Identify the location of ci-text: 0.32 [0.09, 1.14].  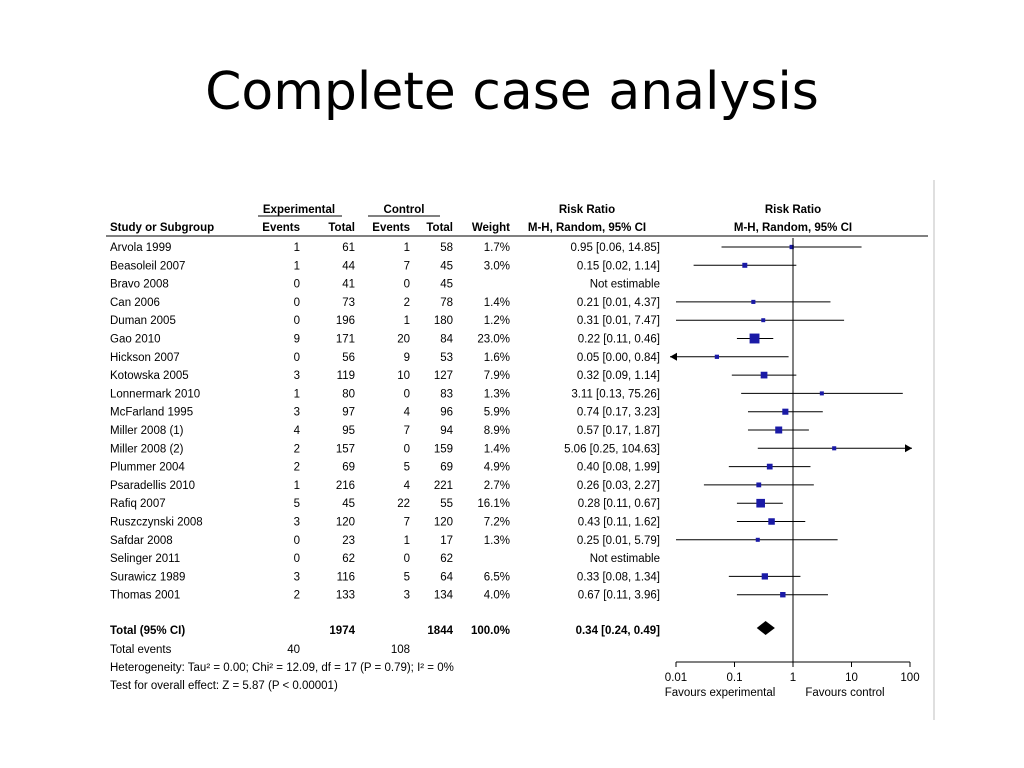
(618, 376).